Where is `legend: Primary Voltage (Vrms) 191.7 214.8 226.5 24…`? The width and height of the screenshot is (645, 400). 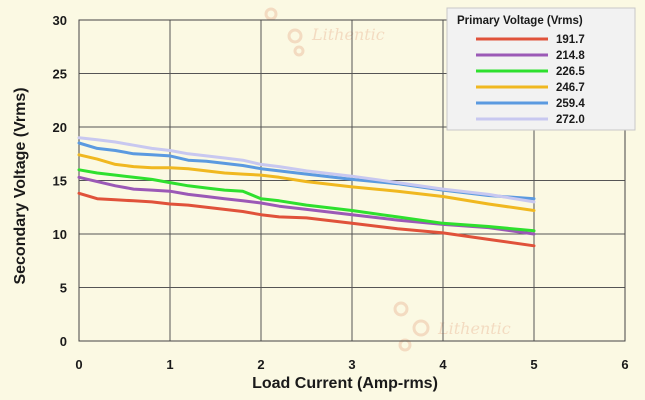 legend: Primary Voltage (Vrms) 191.7 214.8 226.5 24… is located at coordinates (541, 69).